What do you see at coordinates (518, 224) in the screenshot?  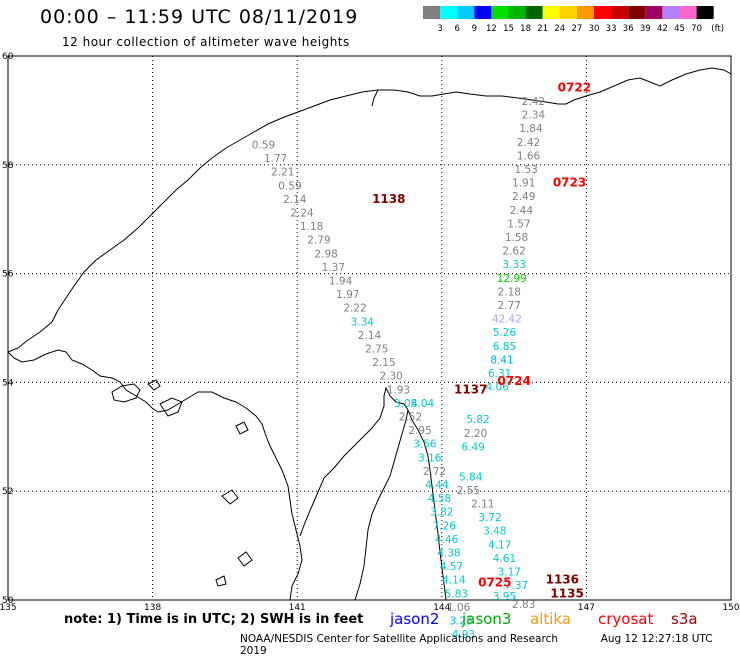 I see `swh-value: 1.57` at bounding box center [518, 224].